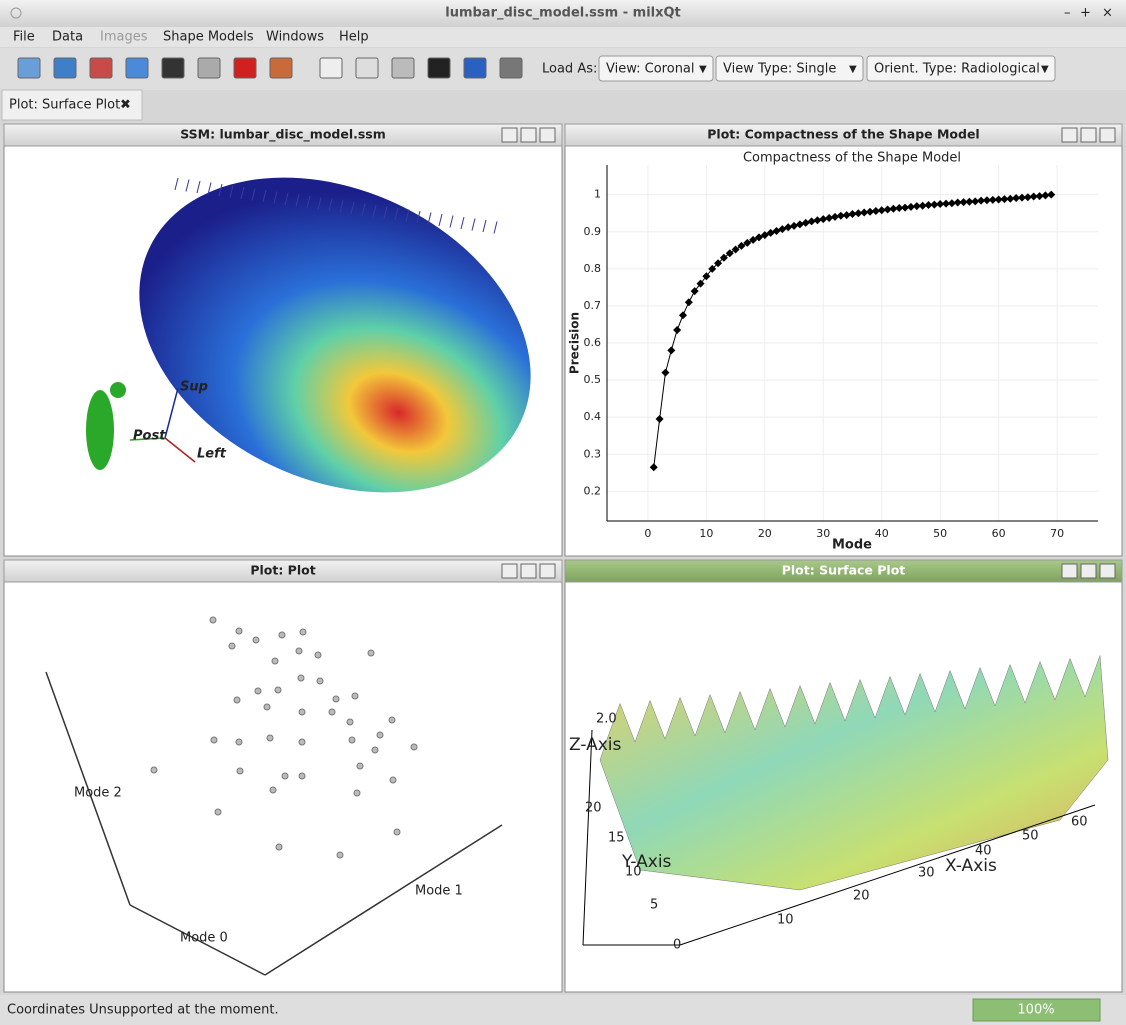  I want to click on figure-body, so click(100, 430).